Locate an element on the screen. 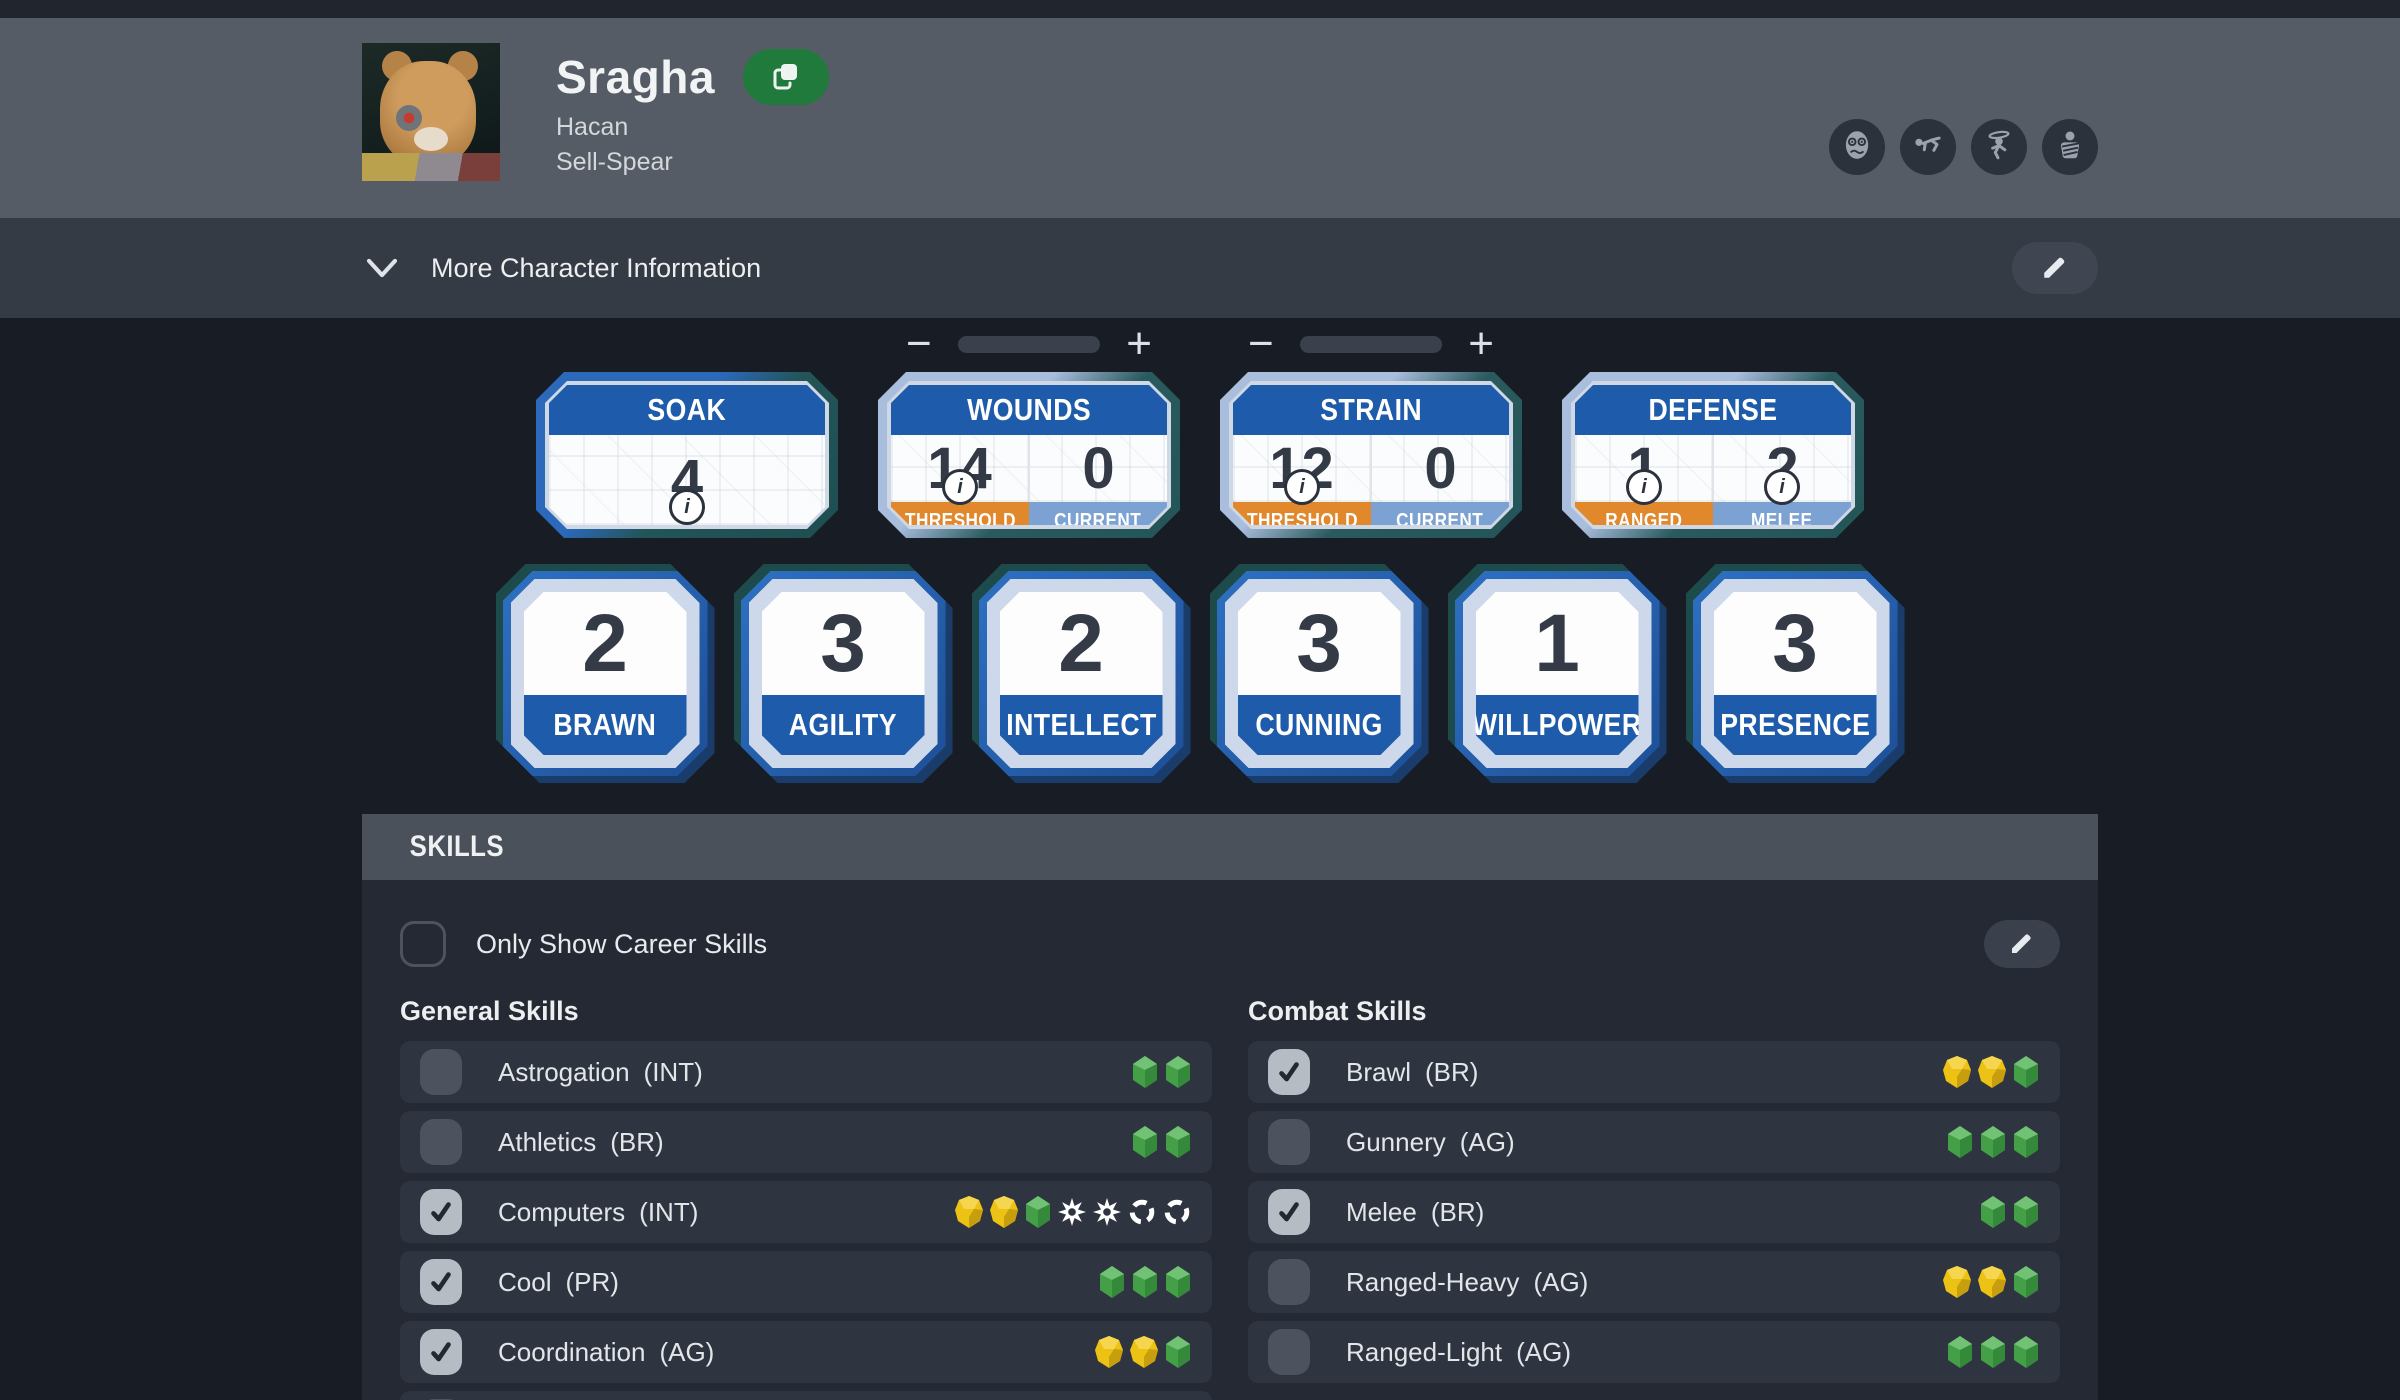 This screenshot has width=2400, height=1400. skills-panel-header: SKILLS is located at coordinates (1230, 847).